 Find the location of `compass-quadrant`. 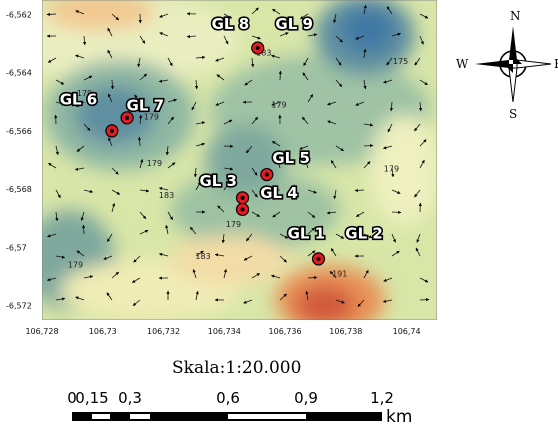

compass-quadrant is located at coordinates (508, 68).